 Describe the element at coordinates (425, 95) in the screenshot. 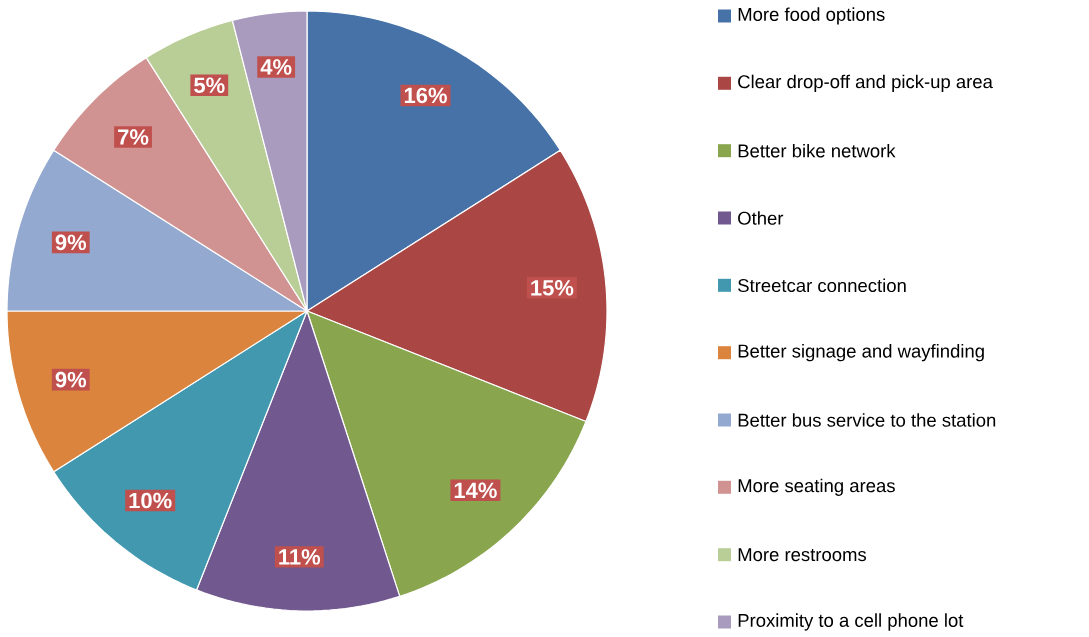

I see `data-label: 16%` at that location.